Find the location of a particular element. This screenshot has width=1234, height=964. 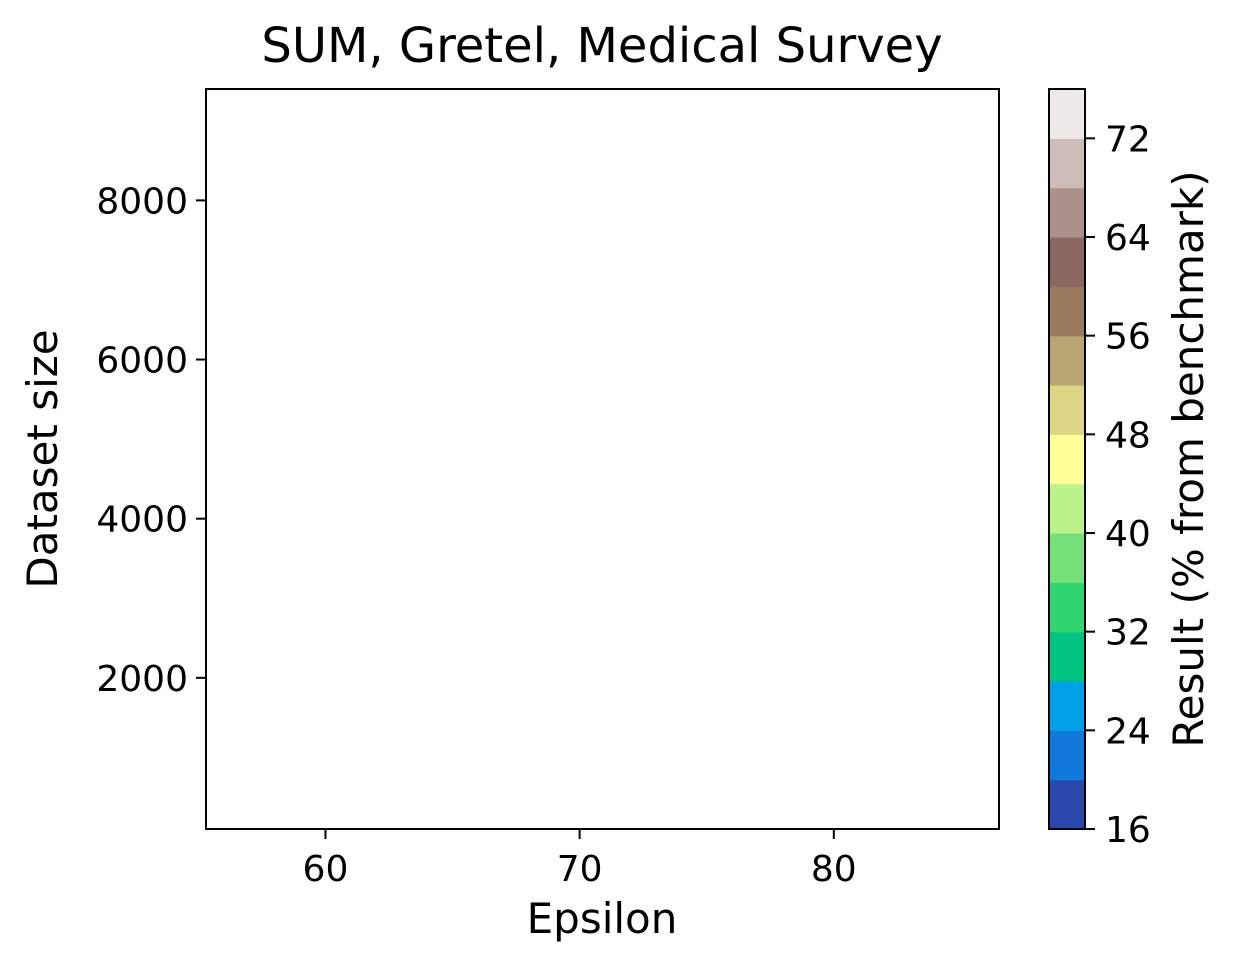

x-axis: 60 70 80 is located at coordinates (580, 859).